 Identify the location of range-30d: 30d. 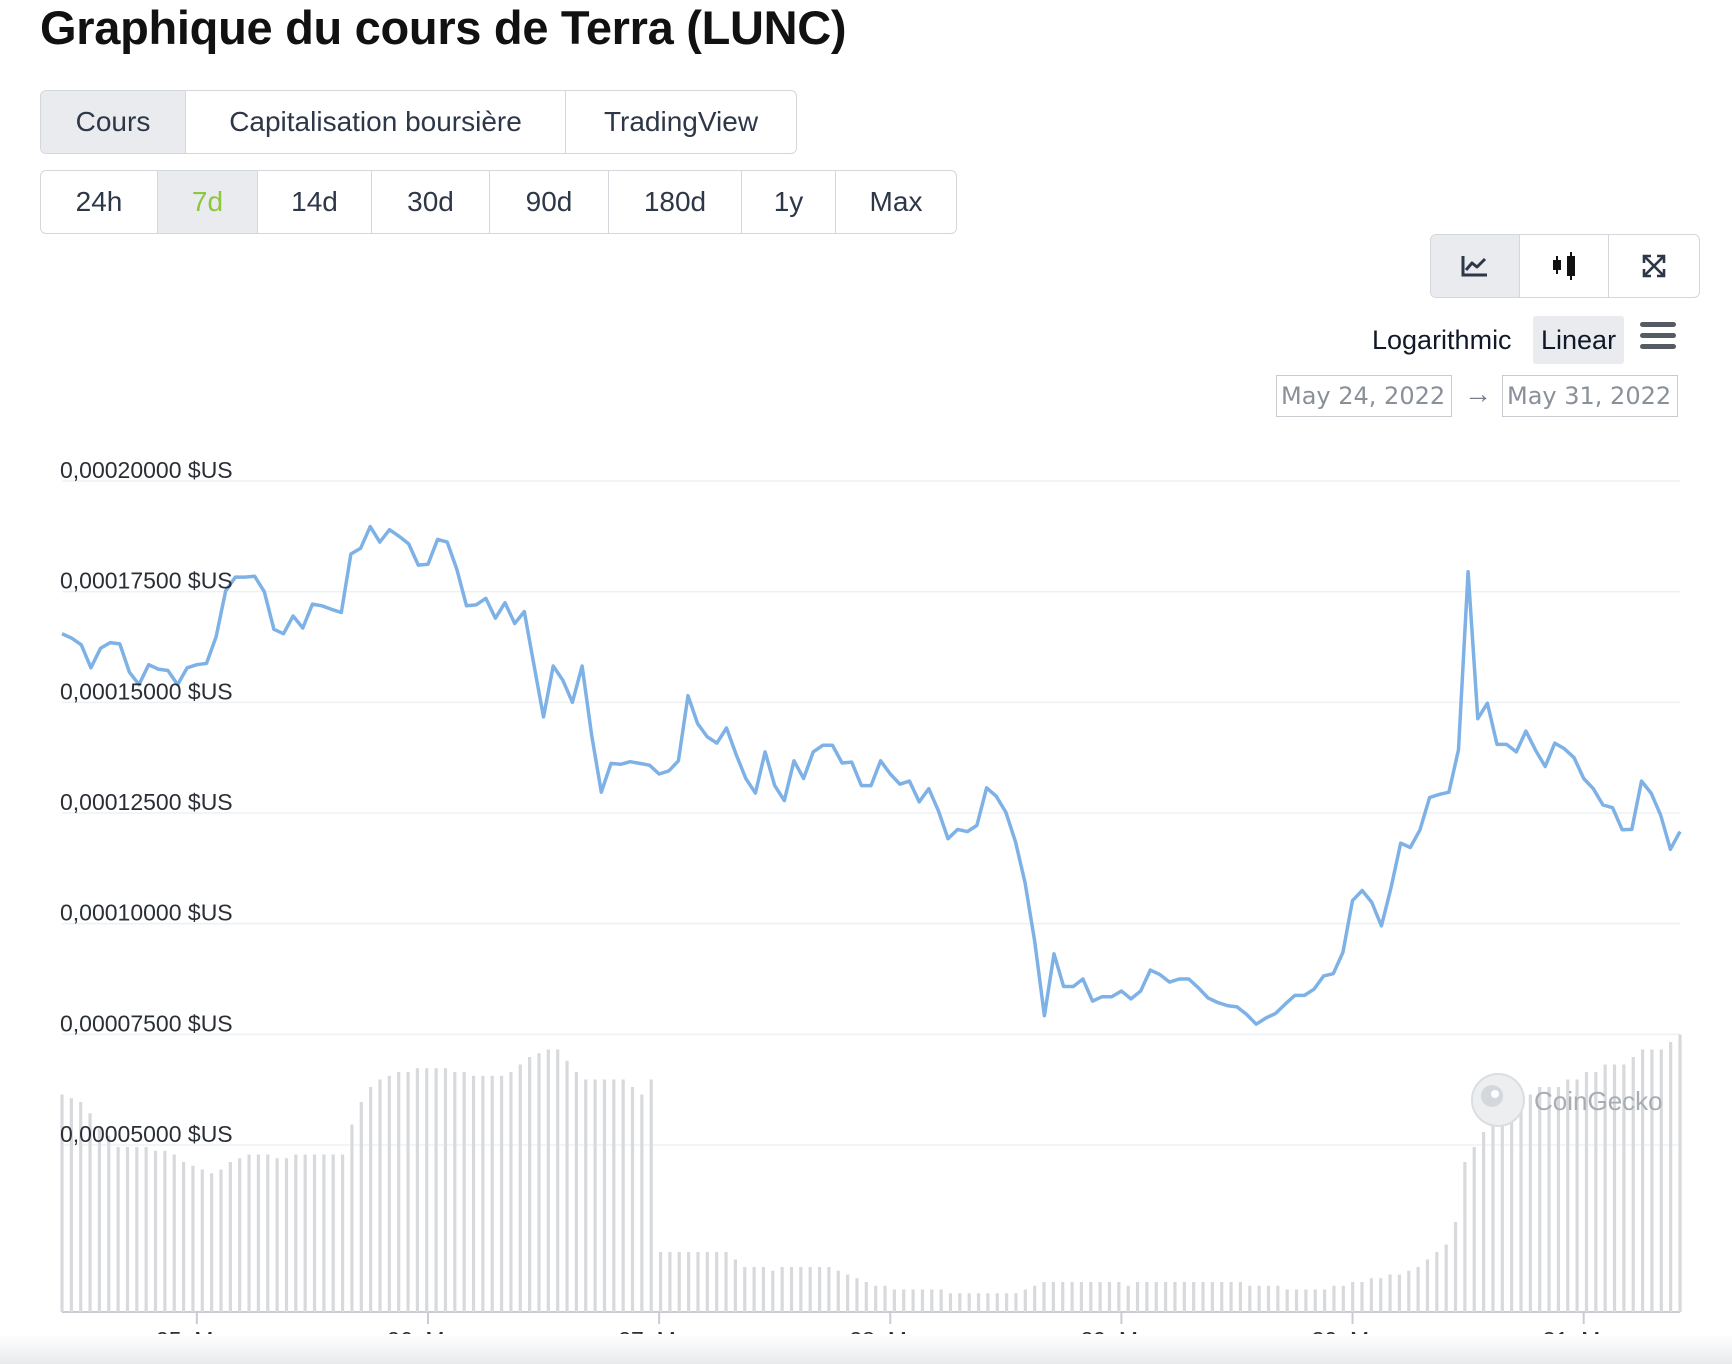
(431, 202).